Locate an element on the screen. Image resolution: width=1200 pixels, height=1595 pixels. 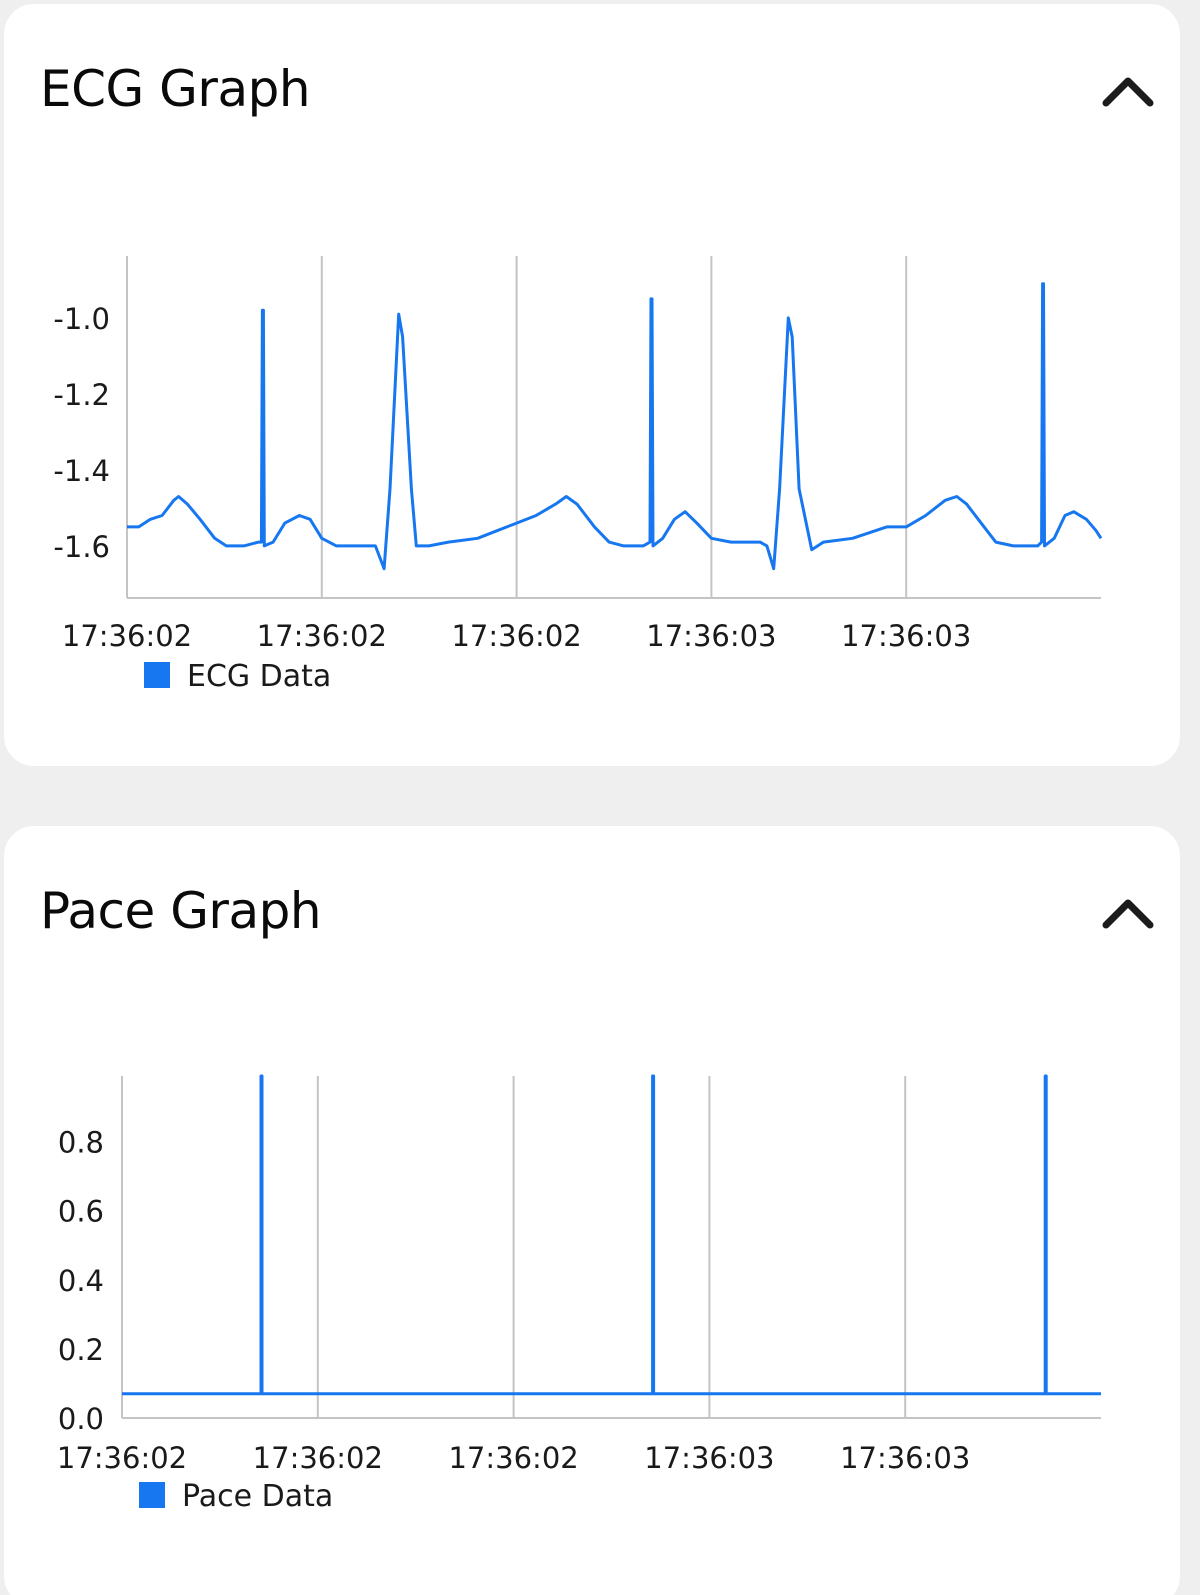
y-tick-label: 0.6 is located at coordinates (81, 1212).